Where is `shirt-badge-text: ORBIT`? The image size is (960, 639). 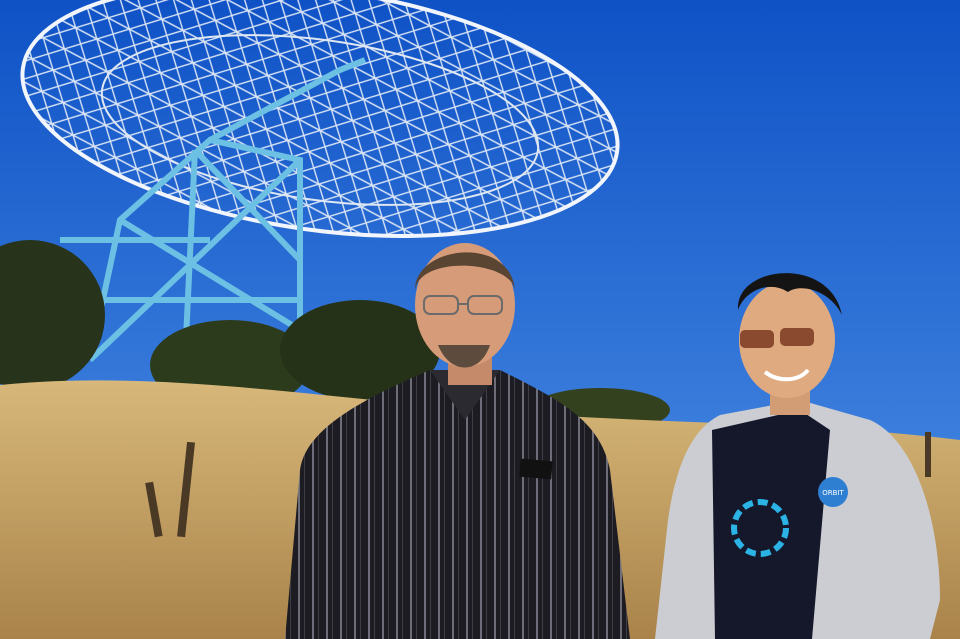
shirt-badge-text: ORBIT is located at coordinates (833, 493).